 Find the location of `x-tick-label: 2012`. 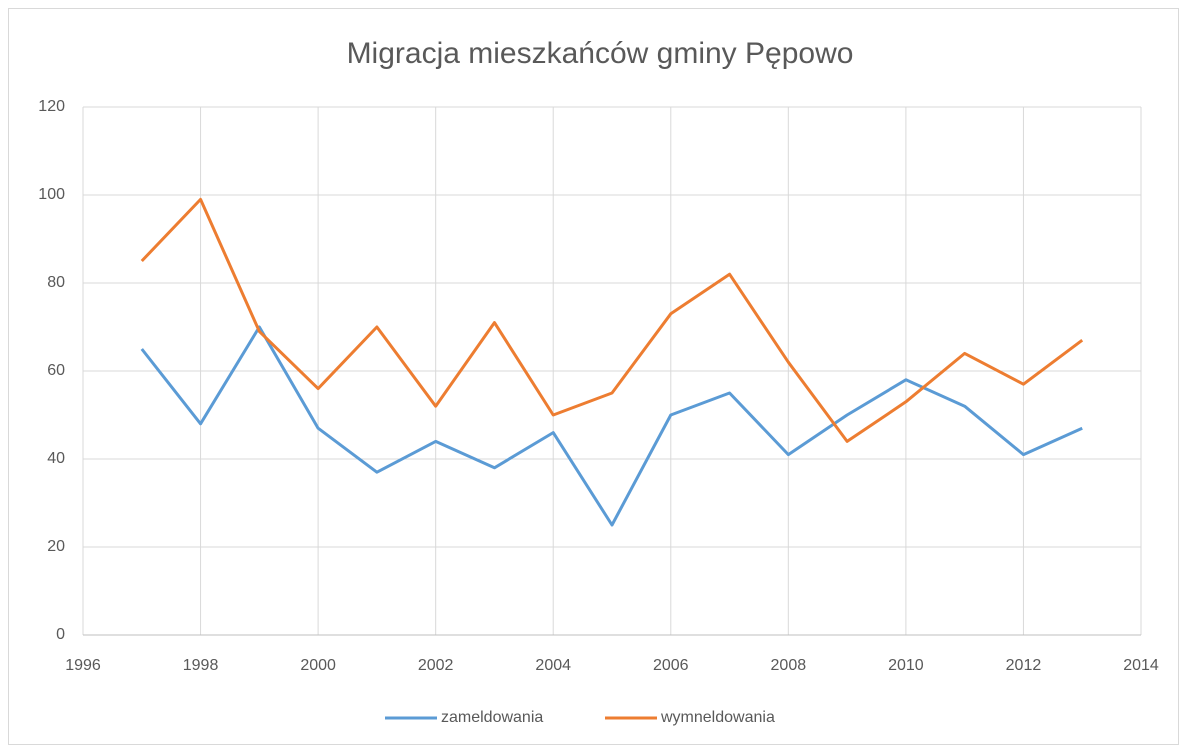

x-tick-label: 2012 is located at coordinates (1024, 665).